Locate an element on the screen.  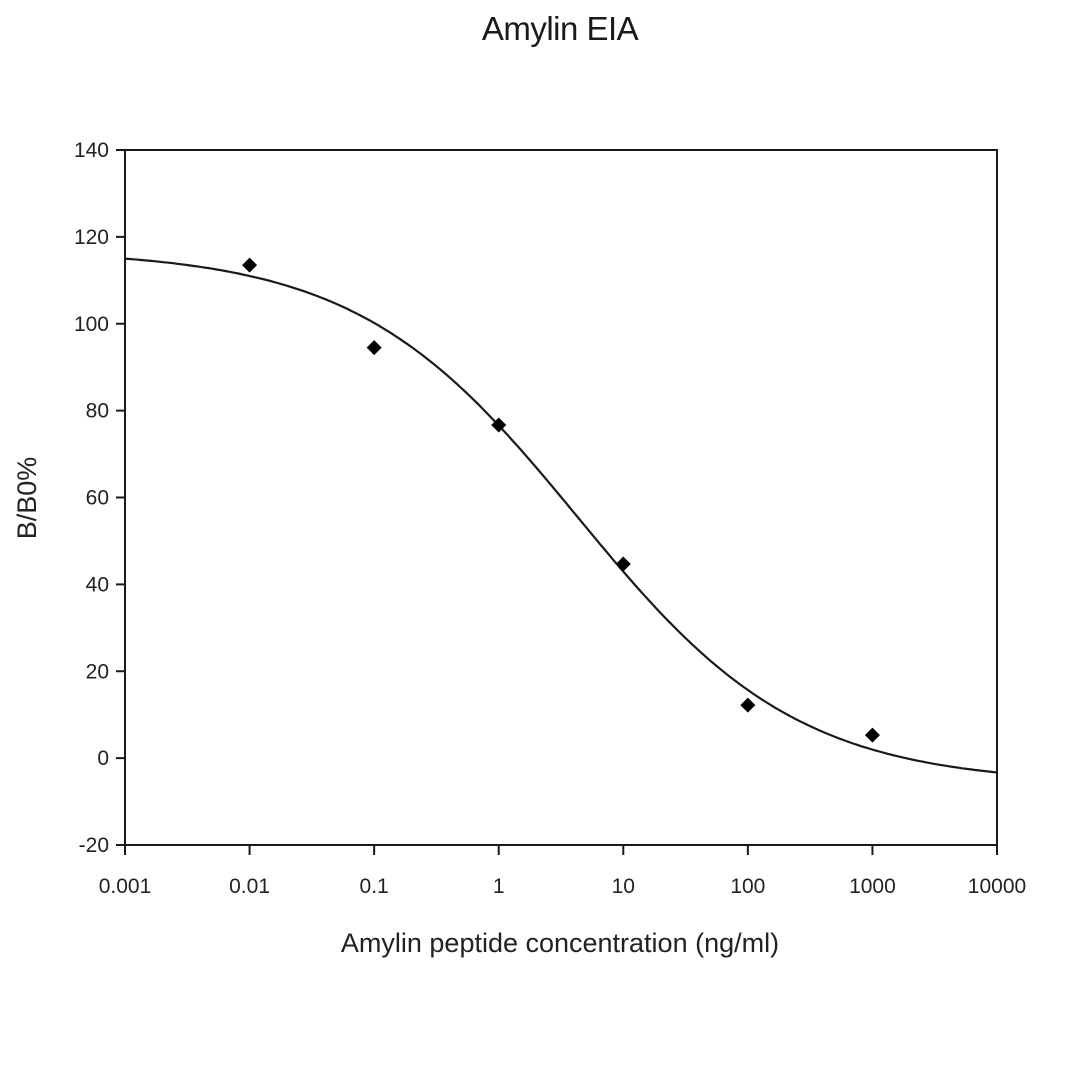
x-tick-label: 10000 is located at coordinates (997, 886).